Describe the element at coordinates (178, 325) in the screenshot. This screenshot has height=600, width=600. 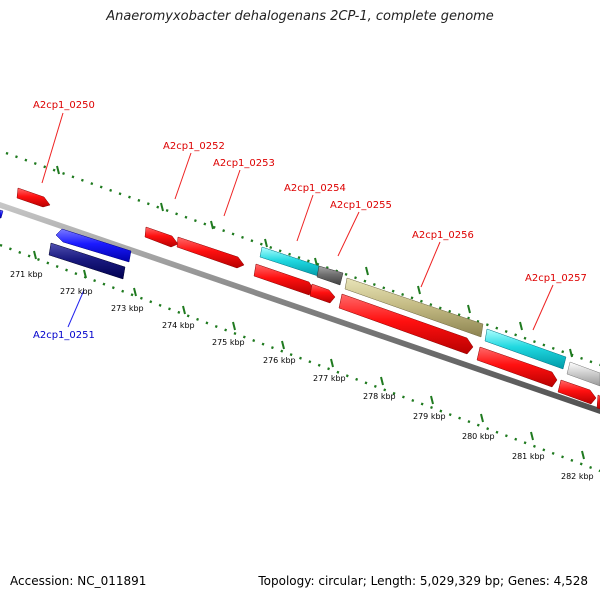
I see `scale-label: 274 kbp` at that location.